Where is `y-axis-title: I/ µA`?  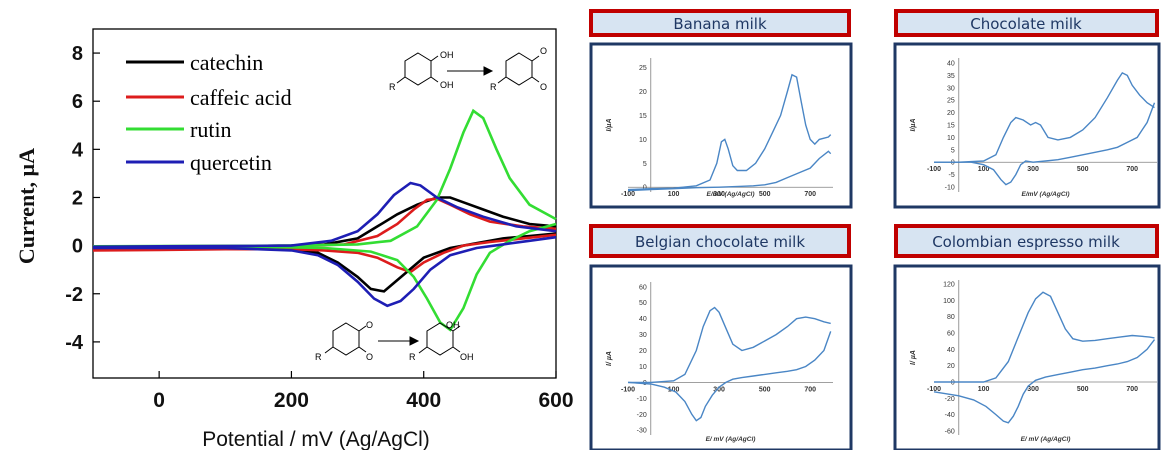
y-axis-title: I/ µA is located at coordinates (609, 358).